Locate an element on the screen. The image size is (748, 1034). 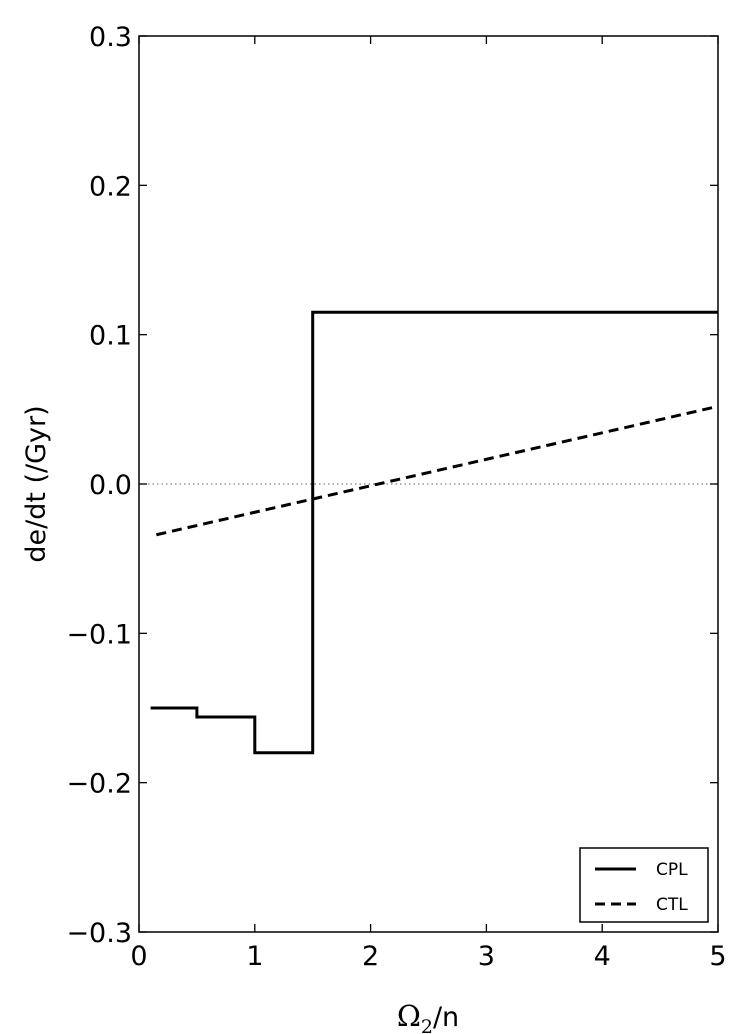
y-tick-label: 0.0 is located at coordinates (110, 485).